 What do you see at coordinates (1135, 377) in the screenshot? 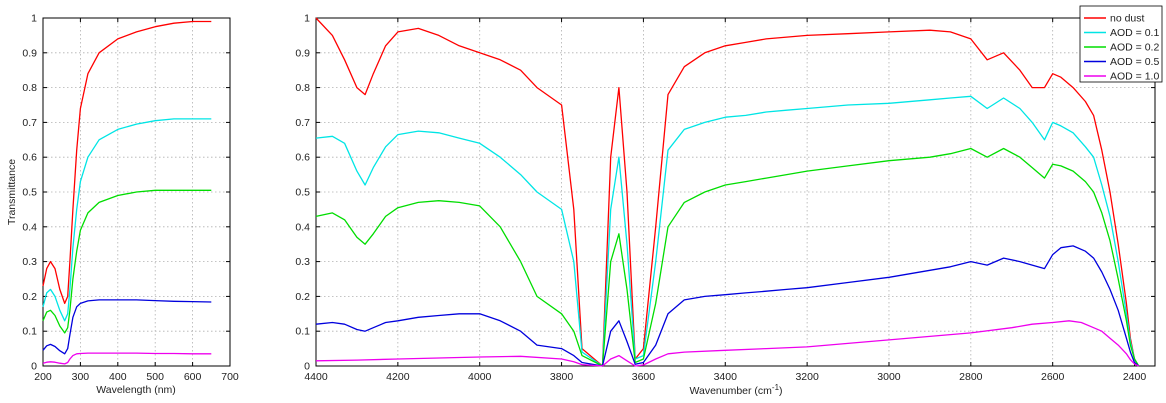
I see `x-tick-label: 2400` at bounding box center [1135, 377].